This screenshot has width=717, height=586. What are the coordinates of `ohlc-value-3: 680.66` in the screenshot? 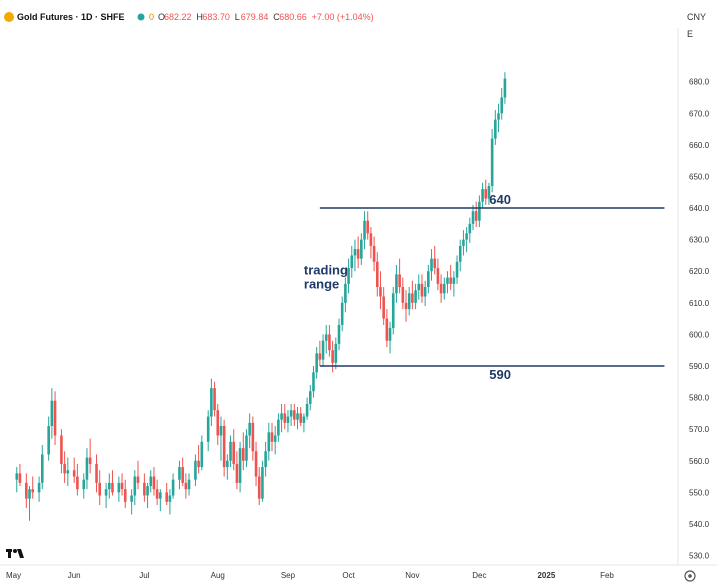 It's located at (293, 17).